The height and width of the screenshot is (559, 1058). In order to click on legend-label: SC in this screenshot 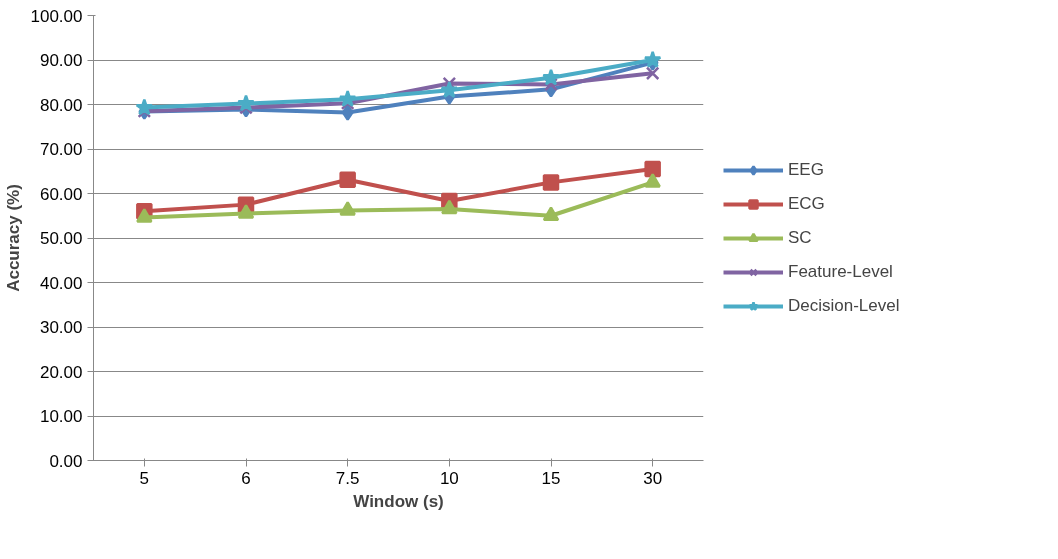, I will do `click(800, 237)`.